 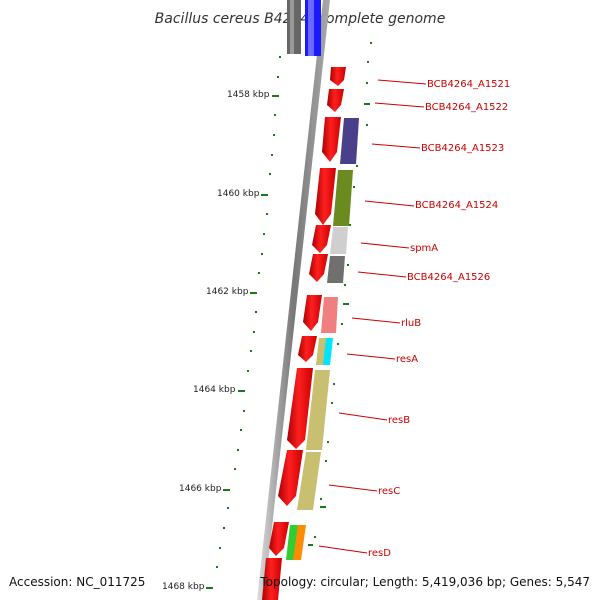 I want to click on outer-marks, so click(x=339, y=324).